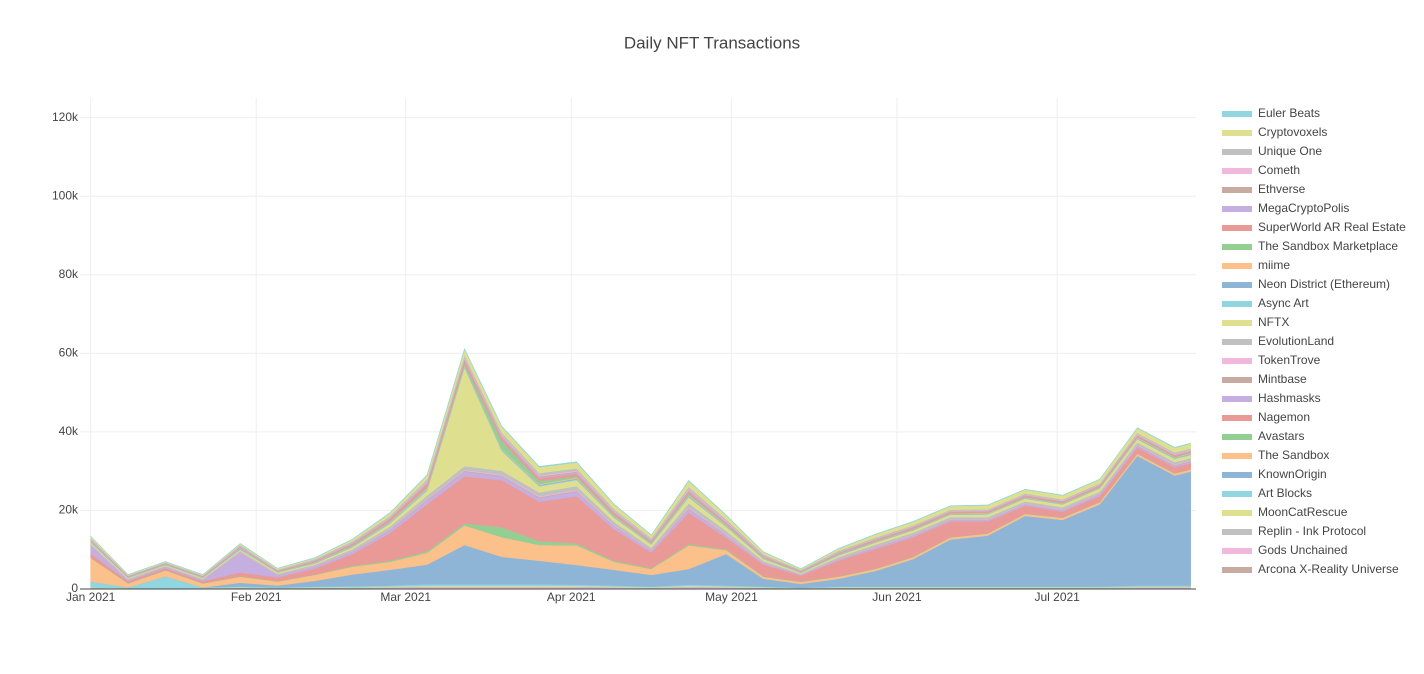 This screenshot has height=674, width=1424. What do you see at coordinates (69, 510) in the screenshot?
I see `y-tick-label: 20k` at bounding box center [69, 510].